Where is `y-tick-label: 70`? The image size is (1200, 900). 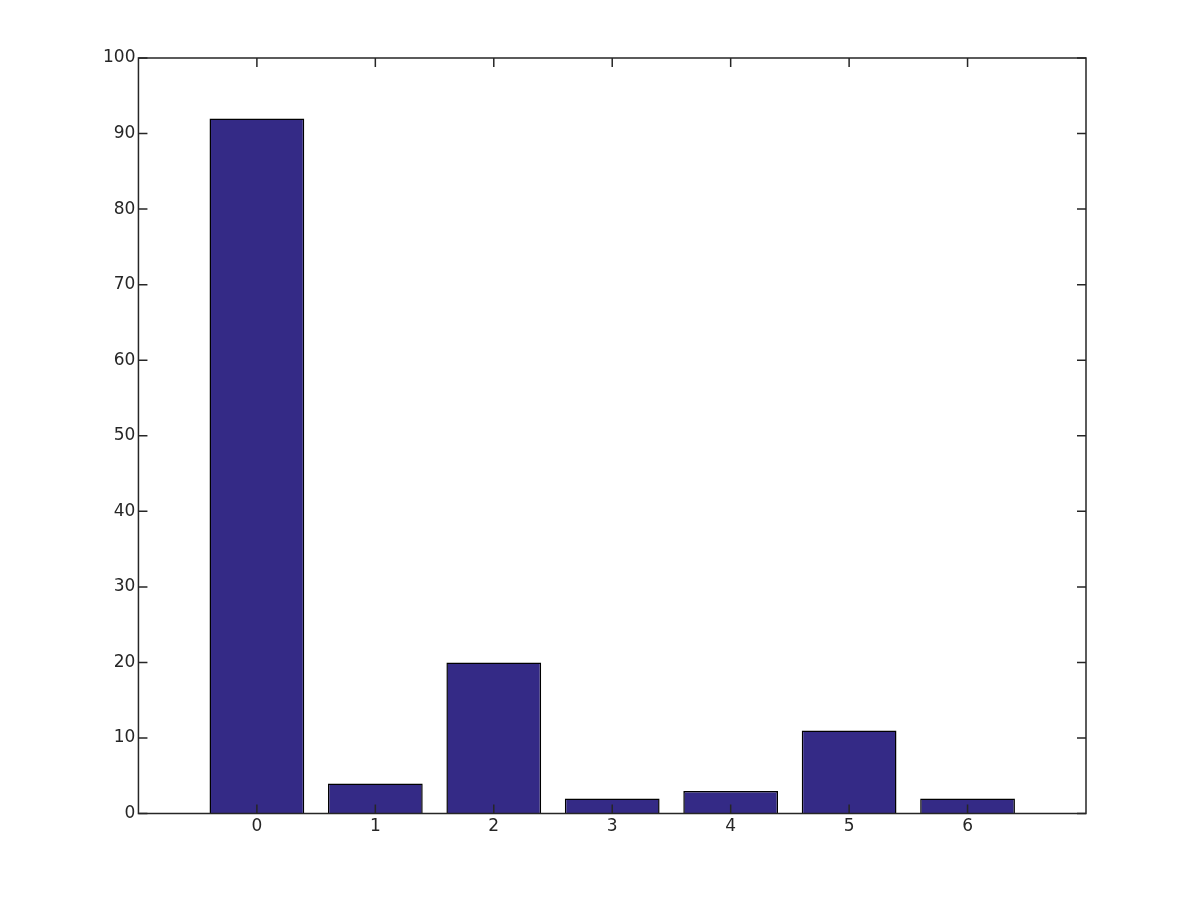
y-tick-label: 70 is located at coordinates (124, 283).